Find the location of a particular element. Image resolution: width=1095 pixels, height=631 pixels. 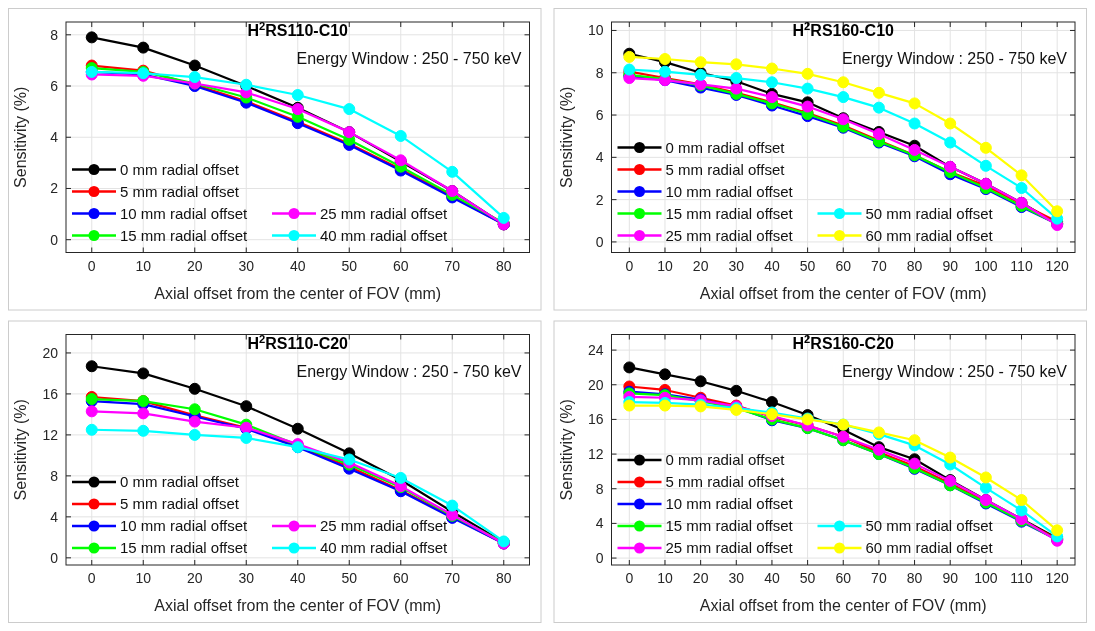

chart-title: H$^{2}$RS160-C10 is located at coordinates (843, 29).